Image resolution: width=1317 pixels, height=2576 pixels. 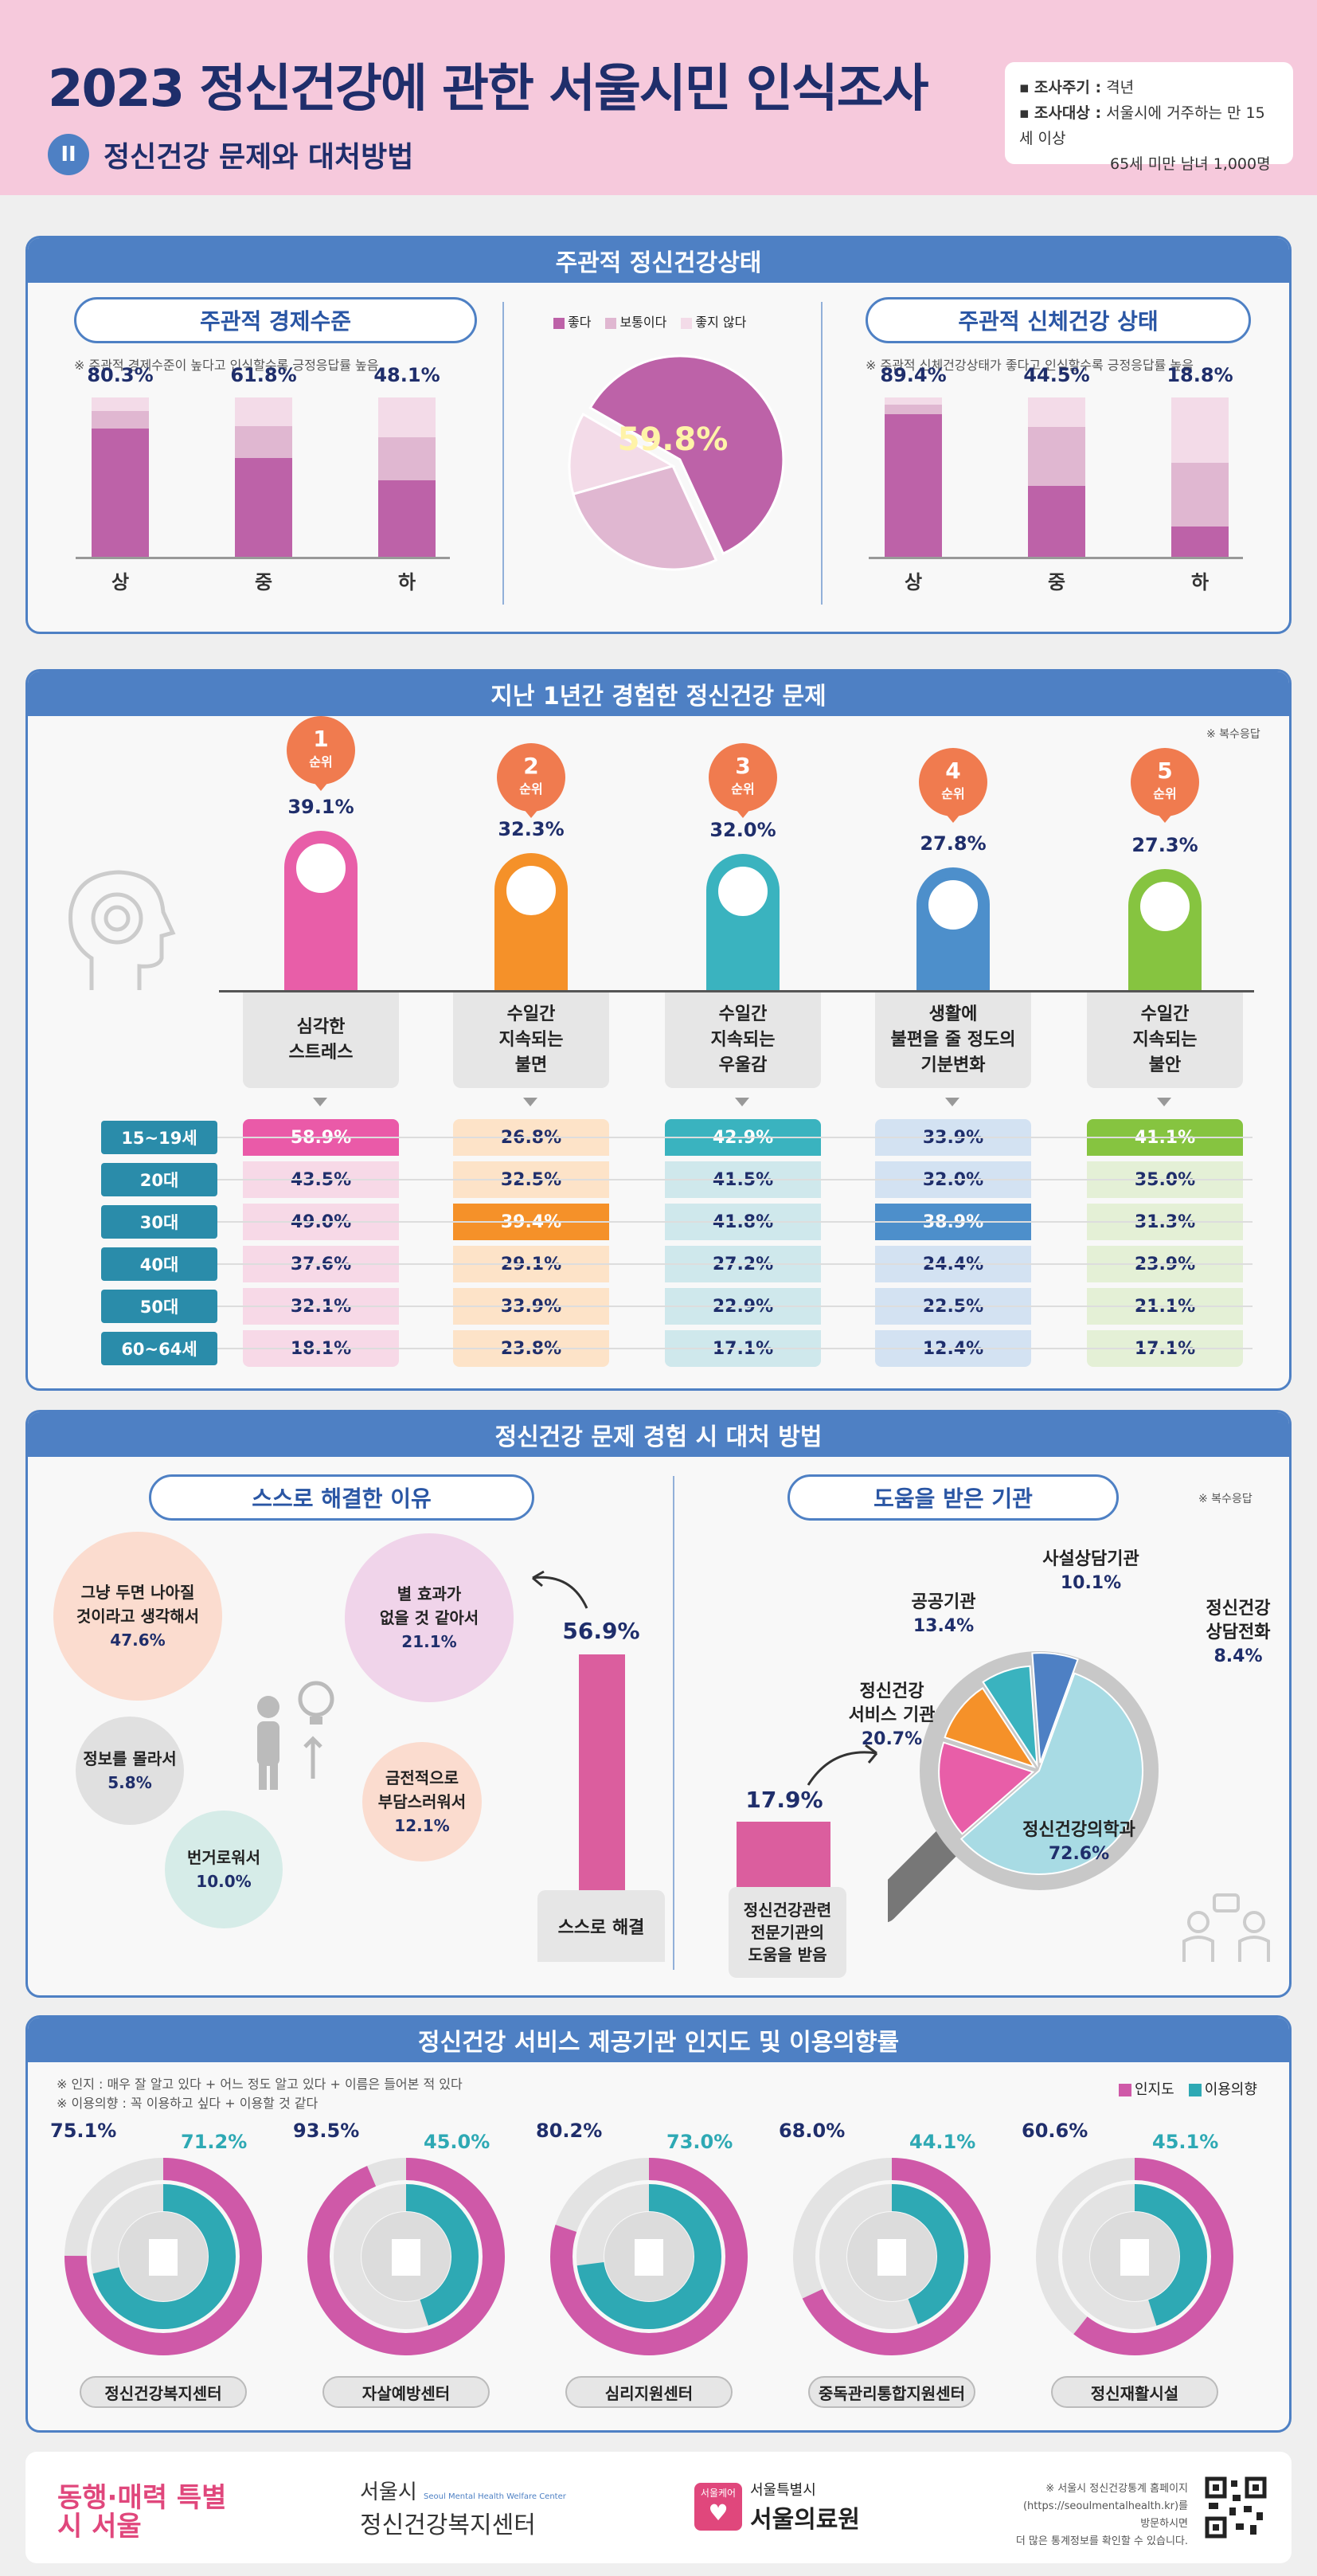 What do you see at coordinates (188, 2103) in the screenshot?
I see `intent-note: ※ 이용의향 : 꼭 이용하고 싶다 + 이용할 것 같다` at bounding box center [188, 2103].